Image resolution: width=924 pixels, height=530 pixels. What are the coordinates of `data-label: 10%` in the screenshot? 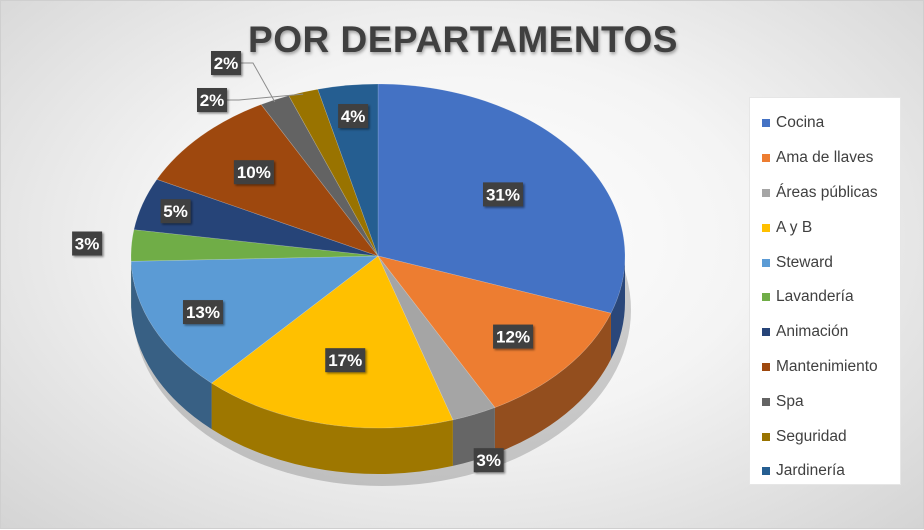 It's located at (254, 172).